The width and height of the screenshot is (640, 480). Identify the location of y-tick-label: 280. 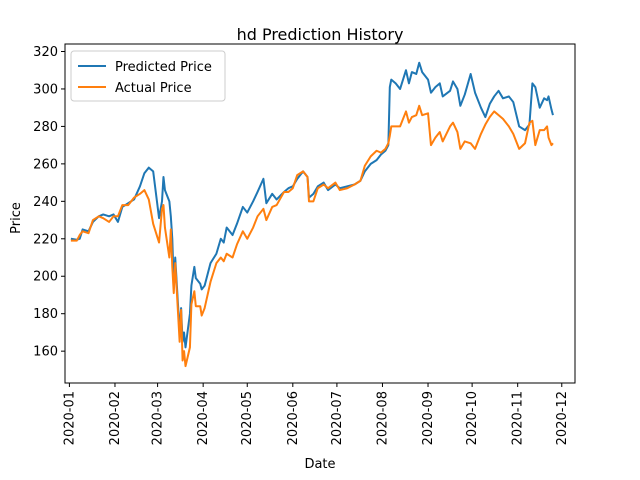
(45, 127).